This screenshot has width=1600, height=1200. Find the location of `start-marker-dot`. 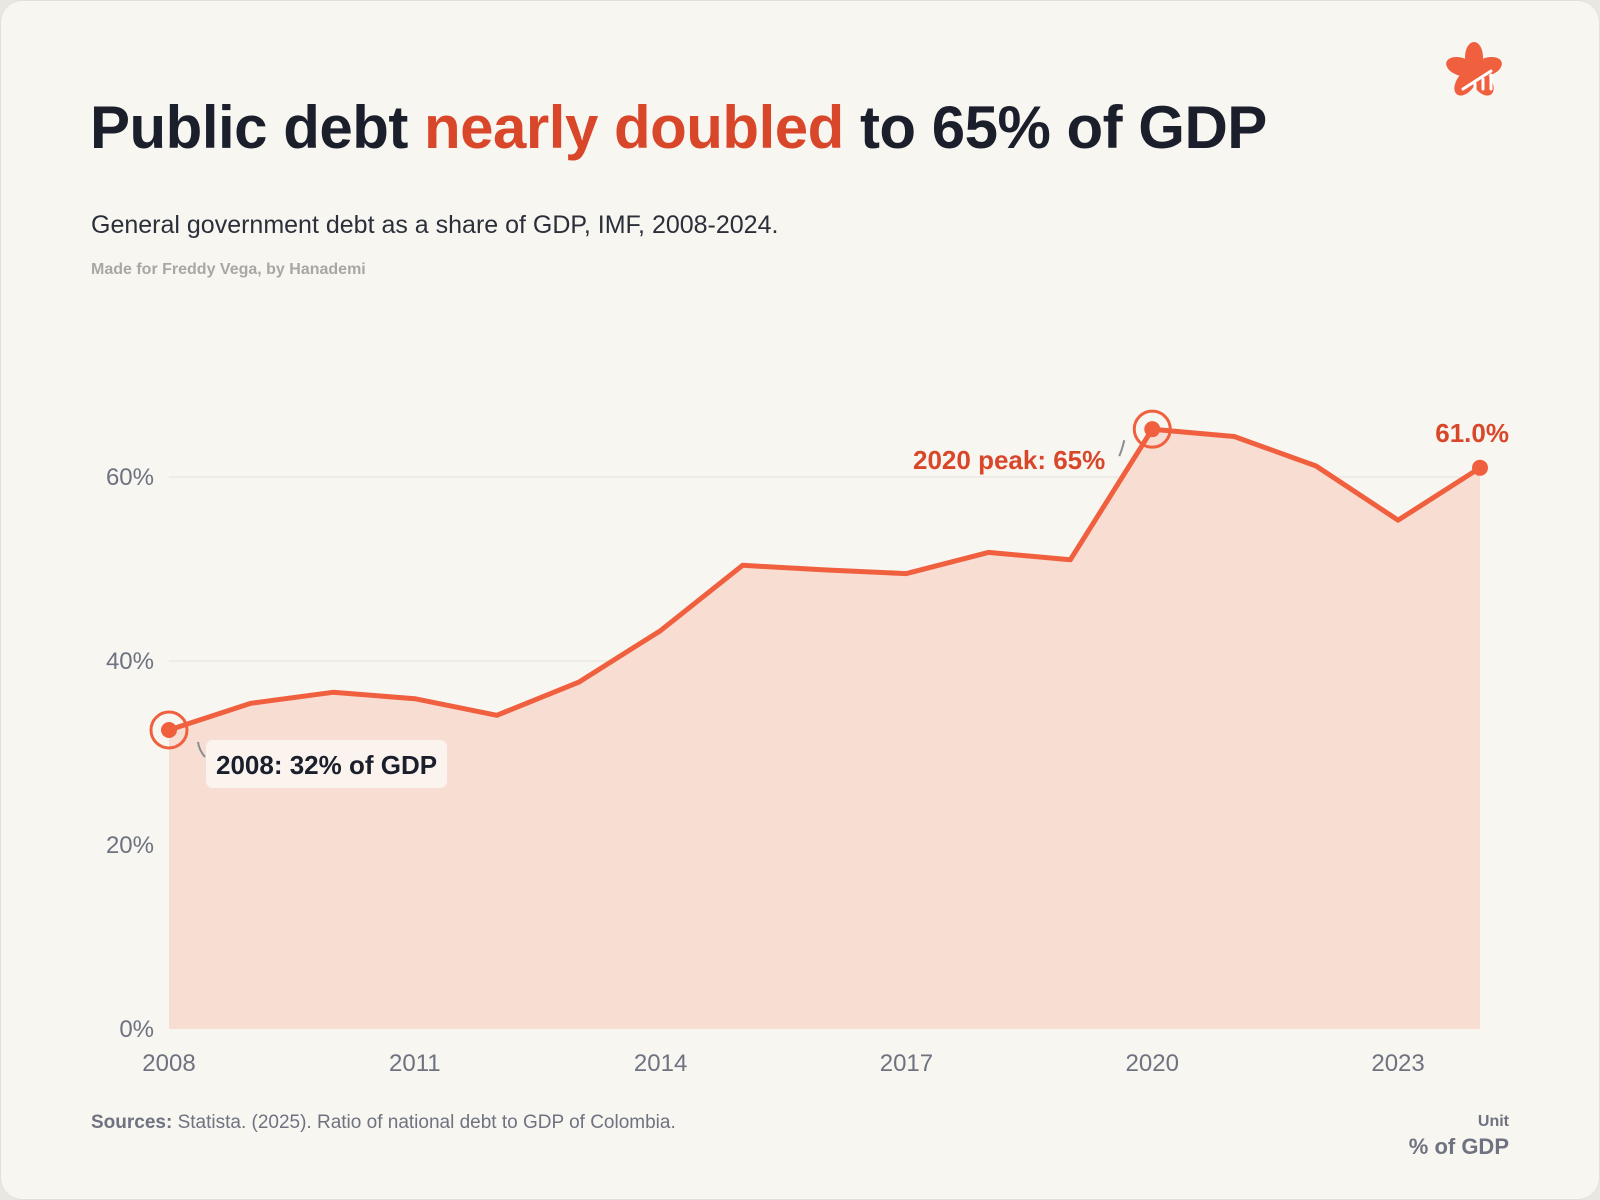

start-marker-dot is located at coordinates (169, 730).